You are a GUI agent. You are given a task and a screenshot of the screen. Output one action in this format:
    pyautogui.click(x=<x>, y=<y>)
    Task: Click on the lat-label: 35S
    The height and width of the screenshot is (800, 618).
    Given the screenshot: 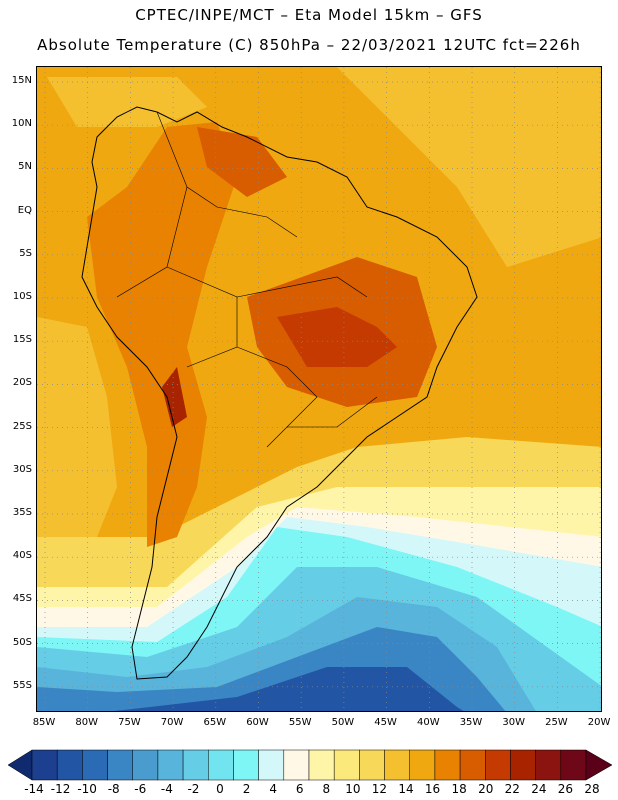 What is the action you would take?
    pyautogui.click(x=22, y=512)
    